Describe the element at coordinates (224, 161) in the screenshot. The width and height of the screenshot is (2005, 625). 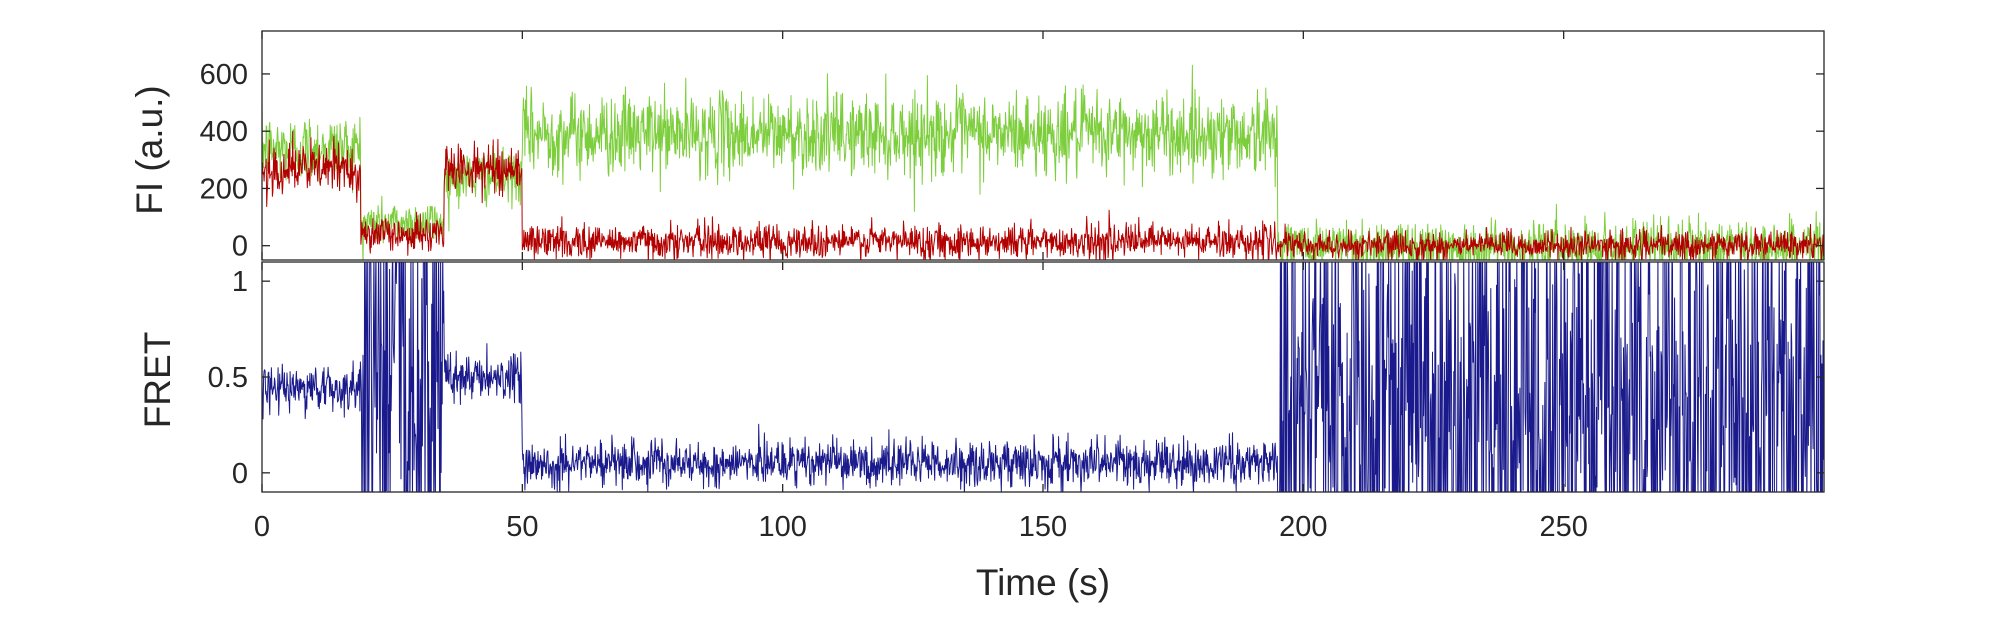
I see `fluorescence-ytick-labels: 0 200 400 600` at that location.